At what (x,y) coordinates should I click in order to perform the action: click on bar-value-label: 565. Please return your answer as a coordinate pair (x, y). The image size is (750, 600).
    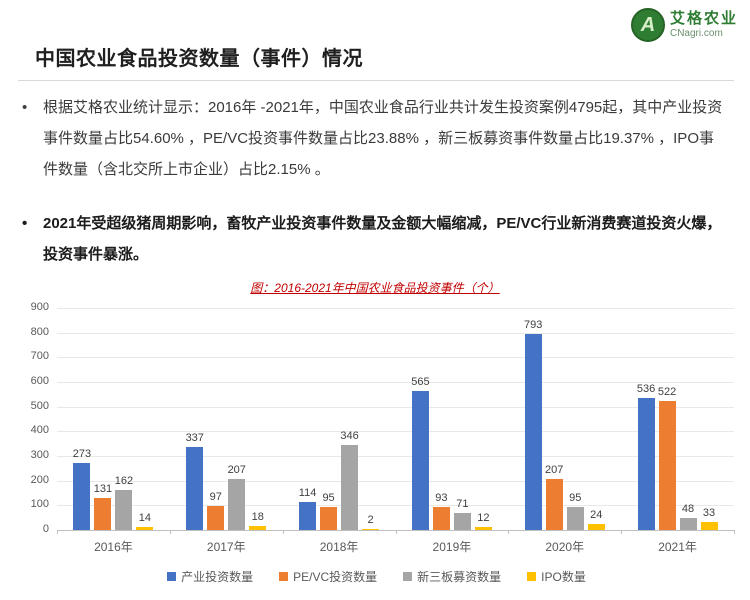
    Looking at the image, I should click on (420, 381).